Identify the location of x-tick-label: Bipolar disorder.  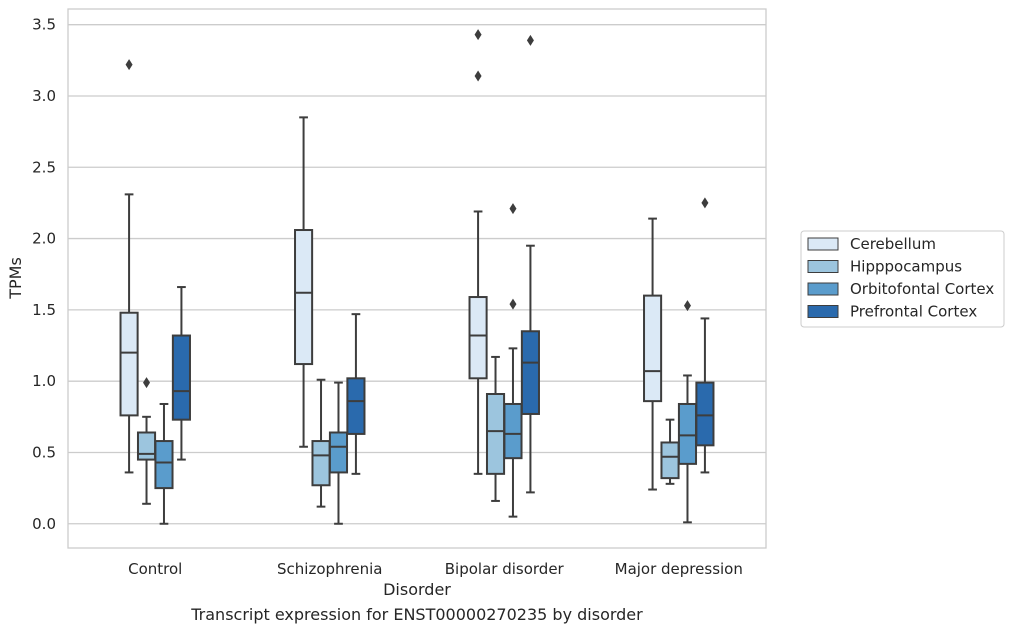
(505, 569).